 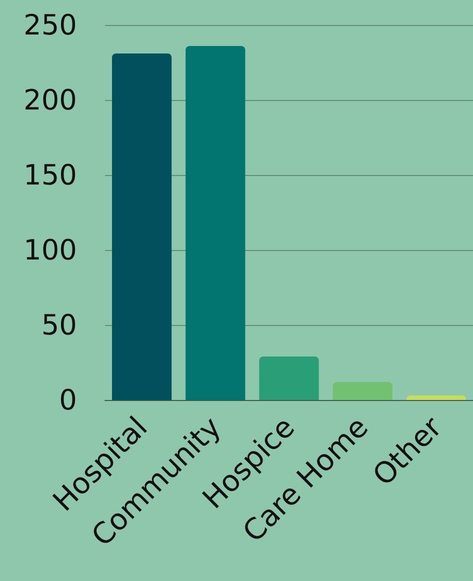 I want to click on y-tick-label: 50, so click(x=59, y=325).